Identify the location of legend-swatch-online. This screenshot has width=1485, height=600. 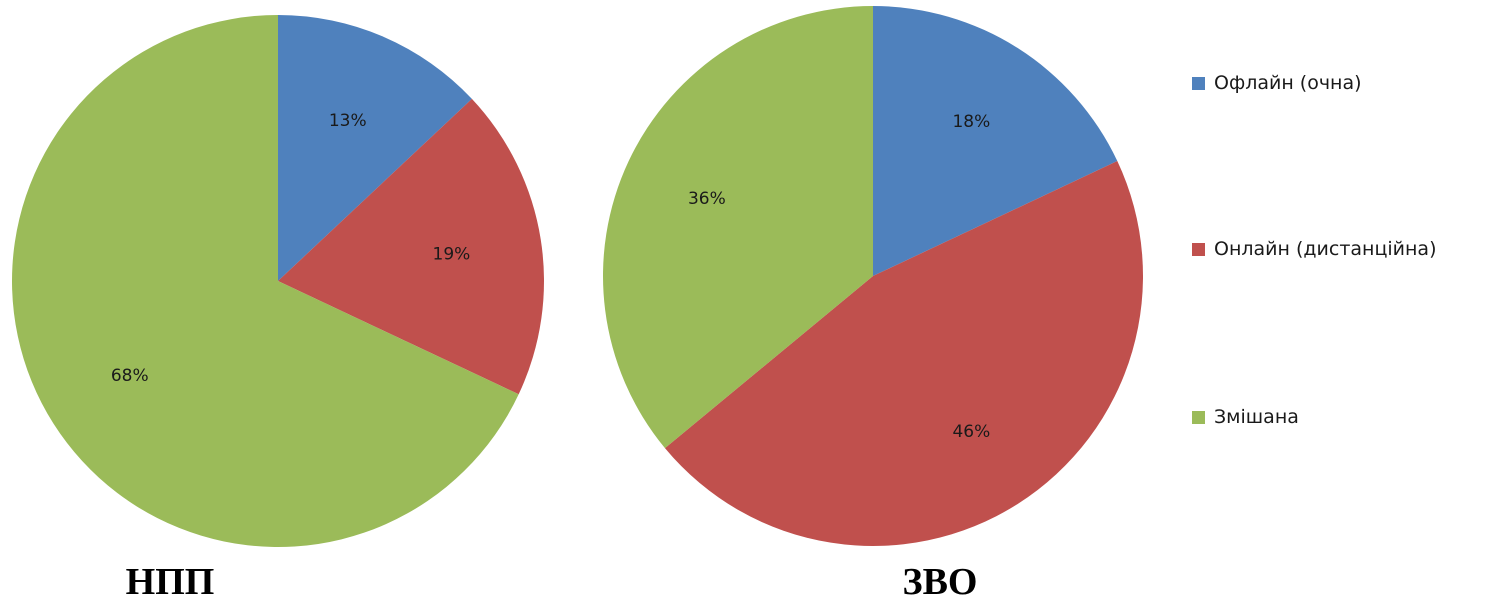
(1198, 249).